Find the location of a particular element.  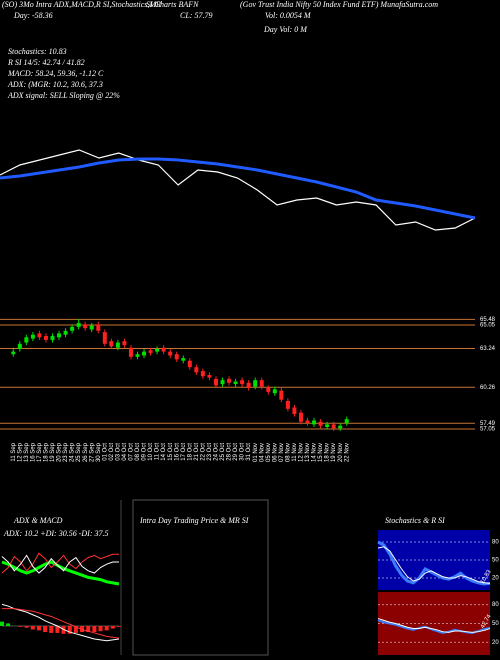

close-price: CL: 57.79 is located at coordinates (196, 15).